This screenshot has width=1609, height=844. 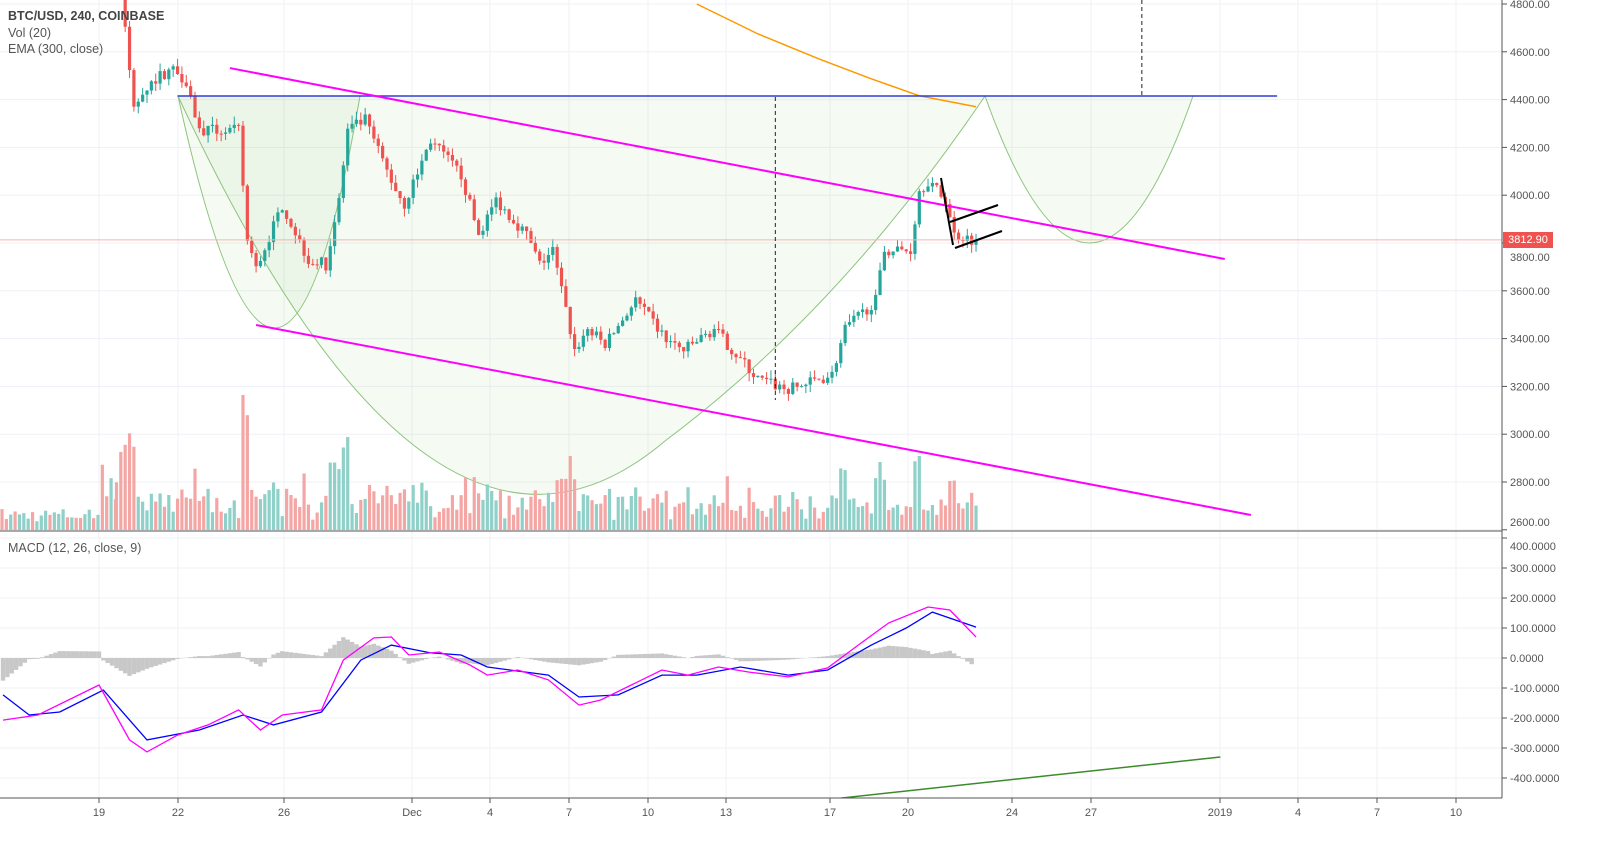 I want to click on macd-legend: MACD (12, 26, close, 9), so click(x=75, y=548).